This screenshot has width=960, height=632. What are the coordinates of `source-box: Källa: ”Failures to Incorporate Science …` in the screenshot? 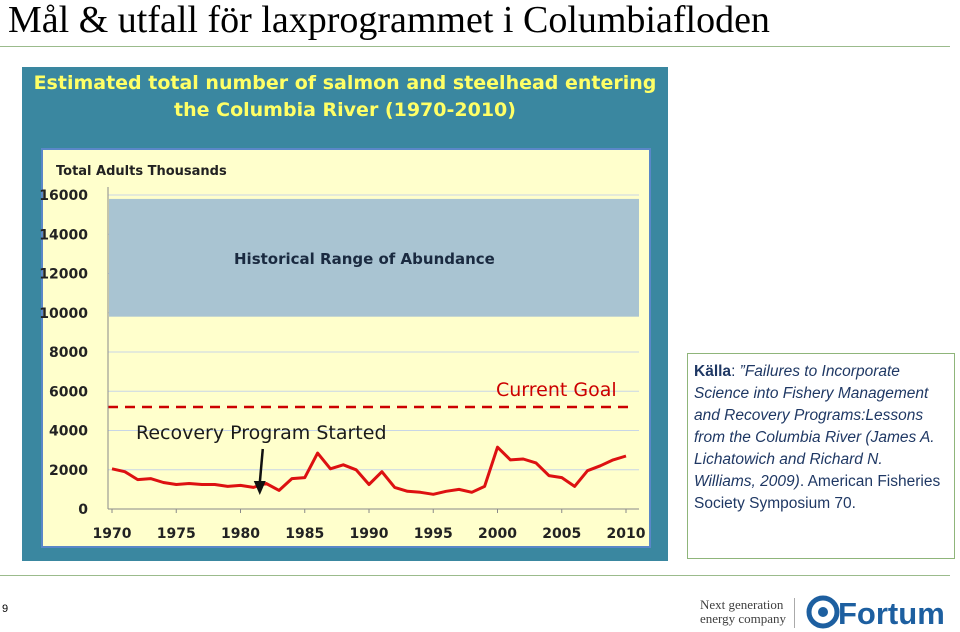 It's located at (821, 456).